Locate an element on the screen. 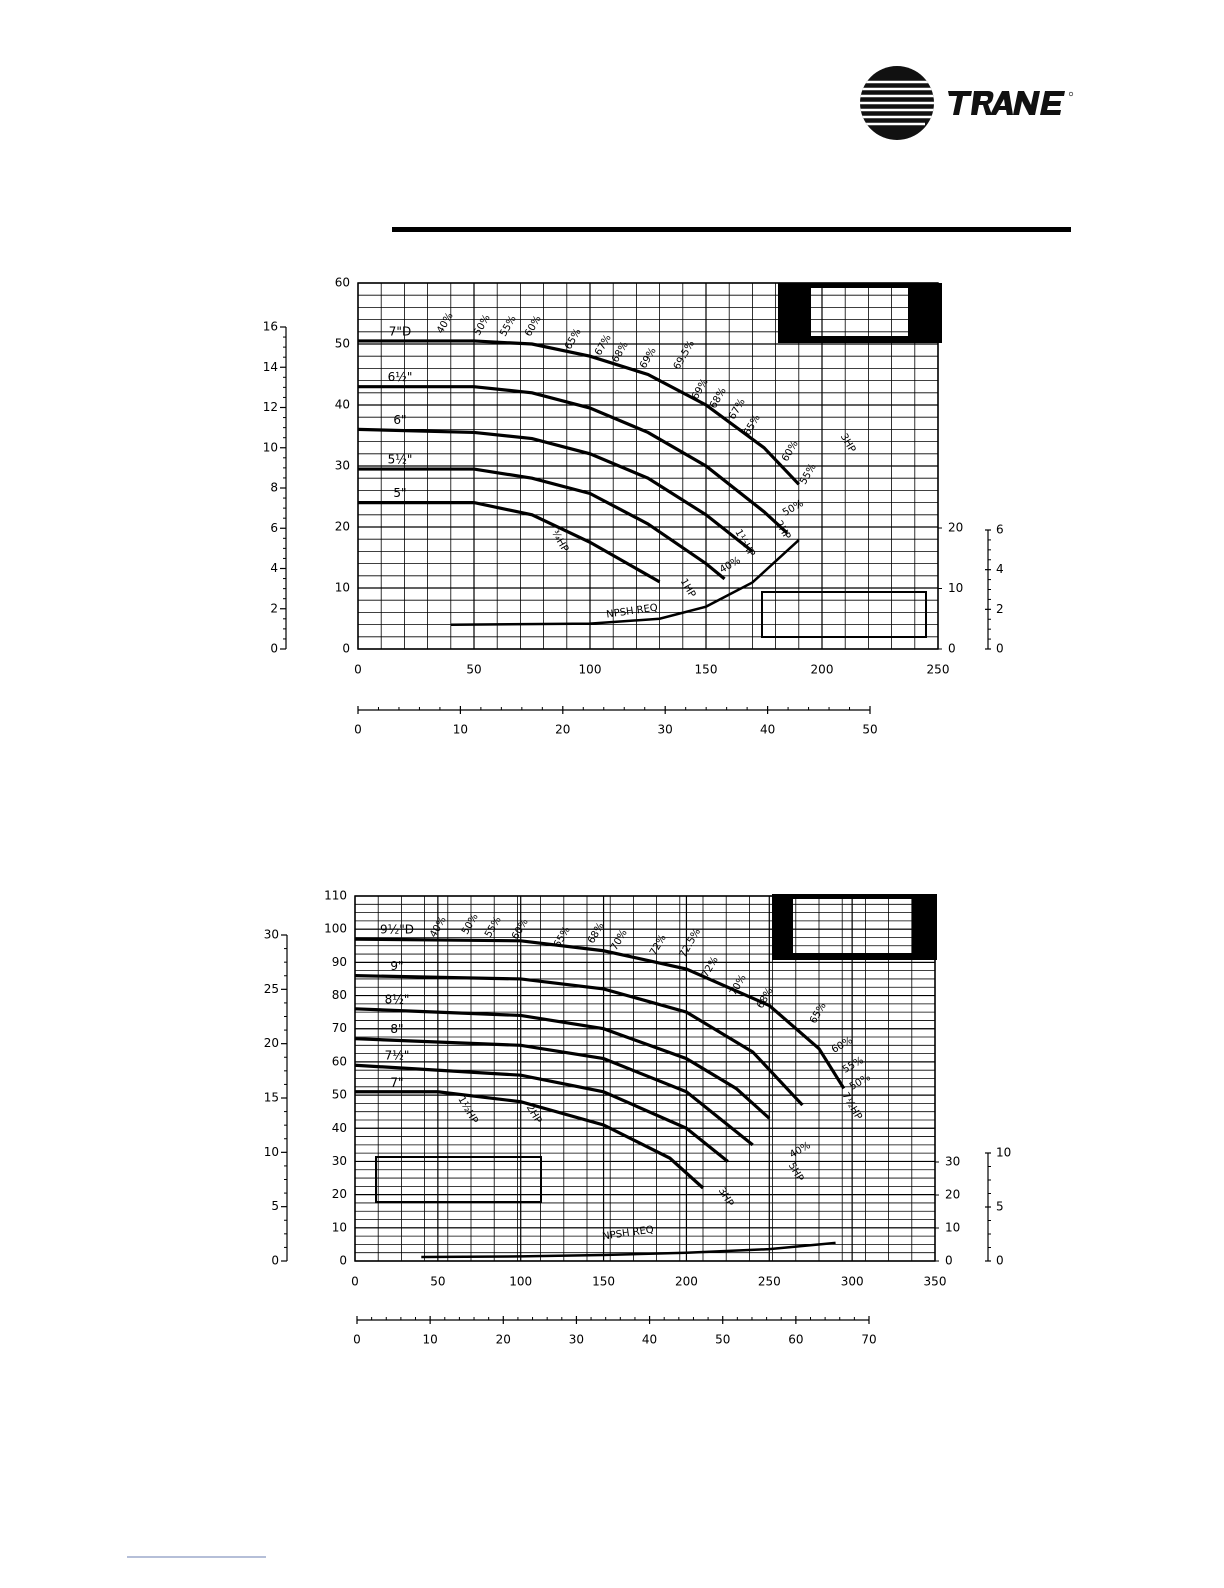 The height and width of the screenshot is (1588, 1224). y3-tick-label: 12 is located at coordinates (270, 407).